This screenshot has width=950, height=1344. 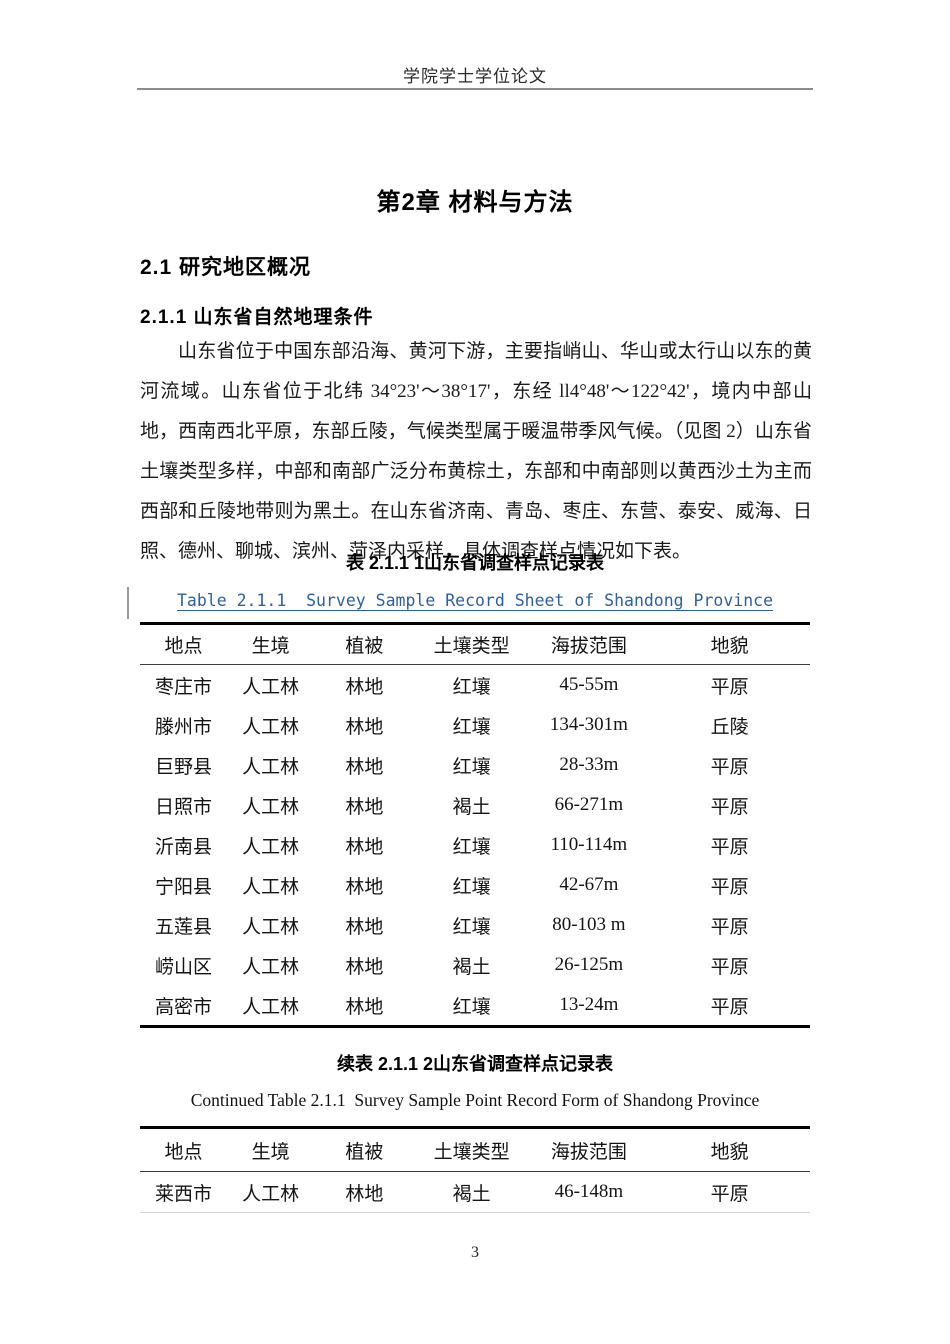 What do you see at coordinates (475, 89) in the screenshot?
I see `header-rule` at bounding box center [475, 89].